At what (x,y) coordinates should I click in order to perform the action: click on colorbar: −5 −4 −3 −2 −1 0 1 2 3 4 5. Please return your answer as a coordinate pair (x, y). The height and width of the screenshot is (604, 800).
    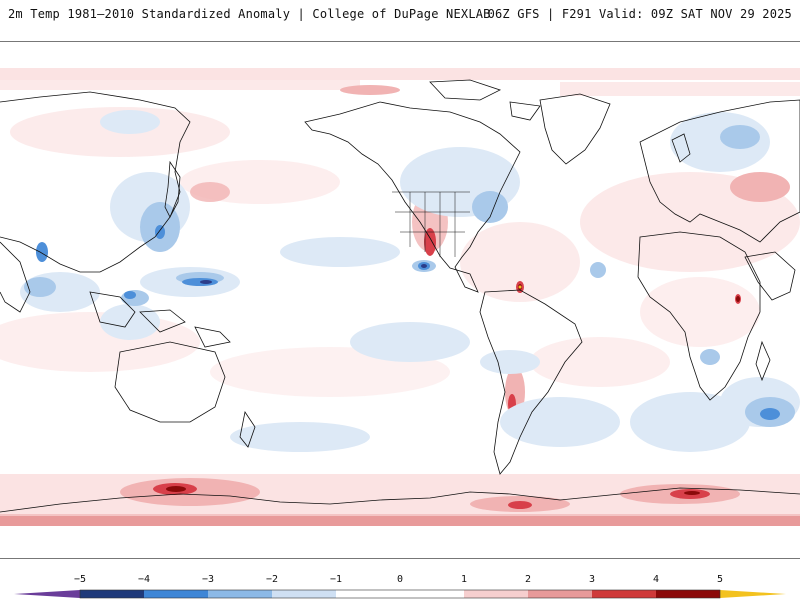
    Looking at the image, I should click on (400, 583).